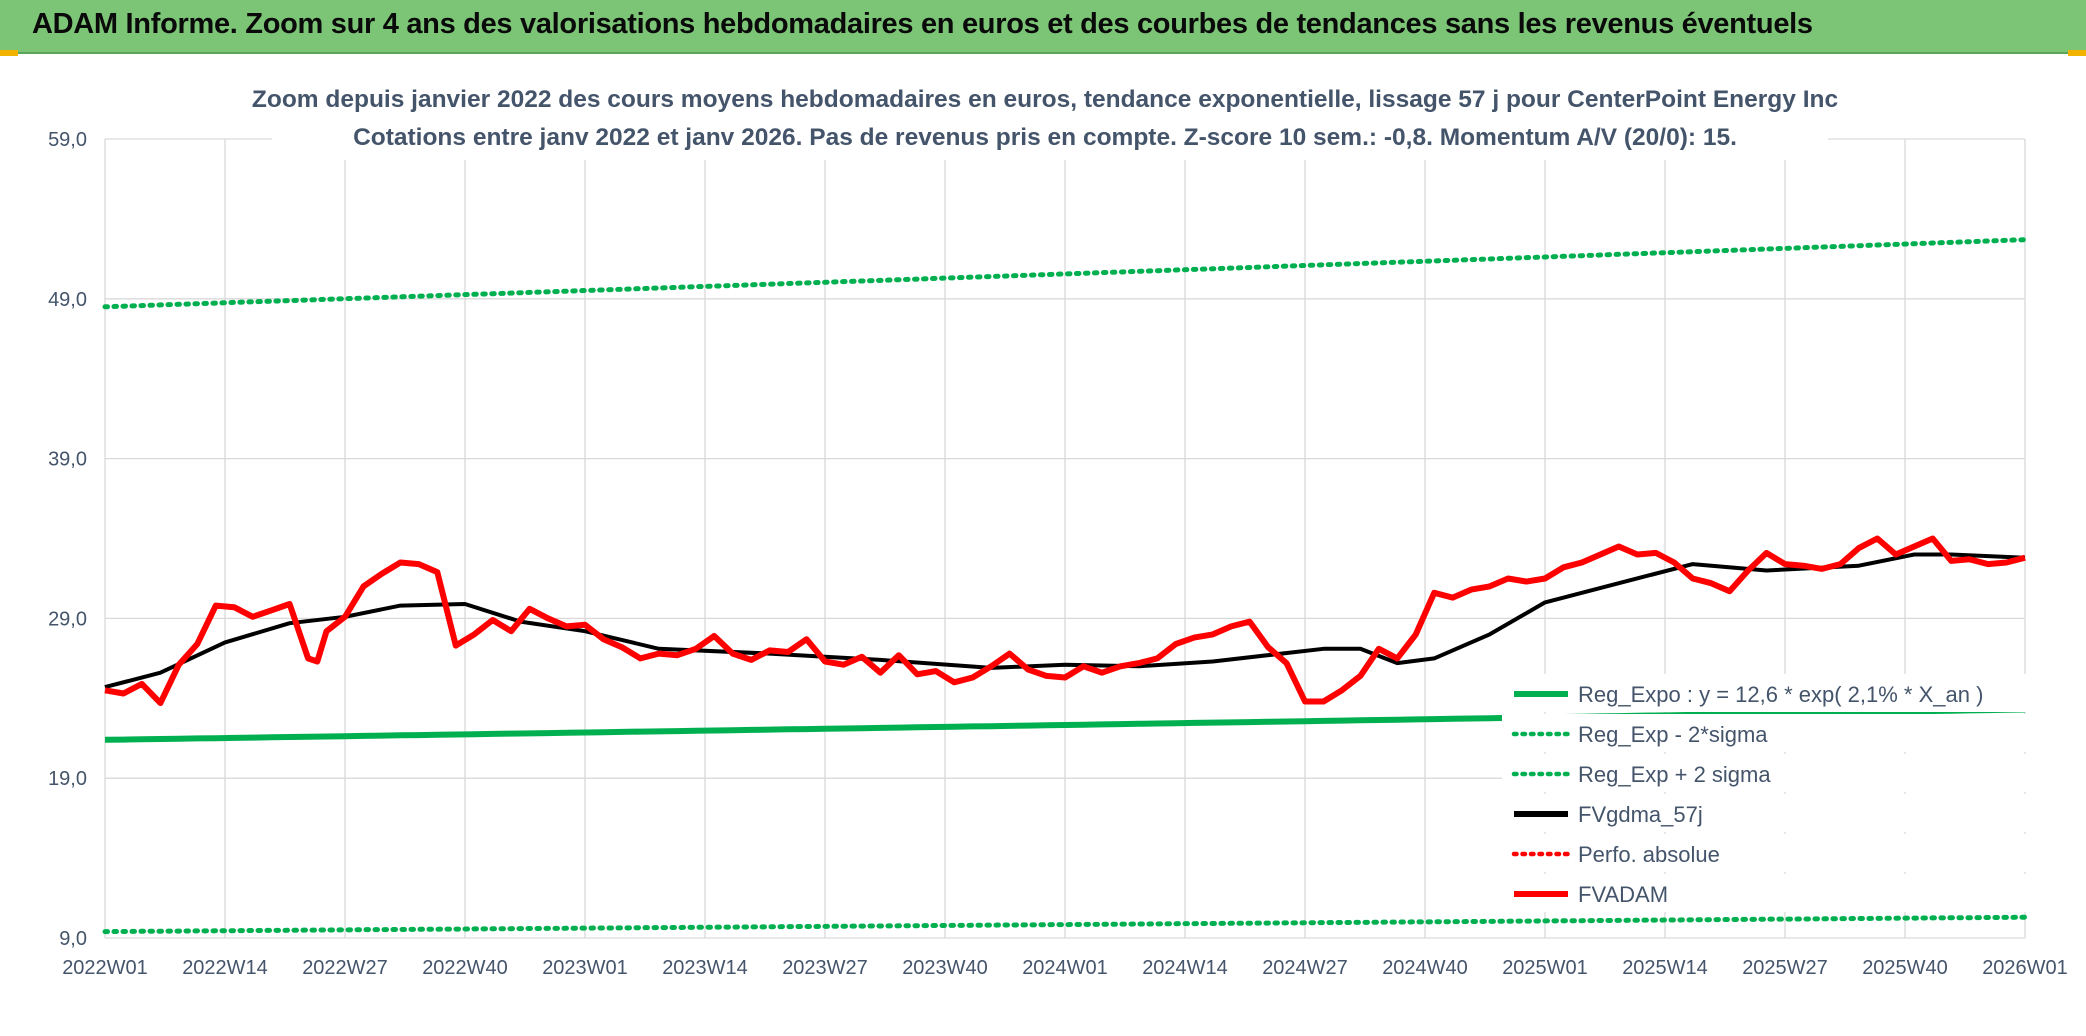 The width and height of the screenshot is (2086, 1036). What do you see at coordinates (1780, 694) in the screenshot?
I see `legend-label-reg_expo: Reg_Expo : y = 12,6 * exp( 2,1% * X_an )` at bounding box center [1780, 694].